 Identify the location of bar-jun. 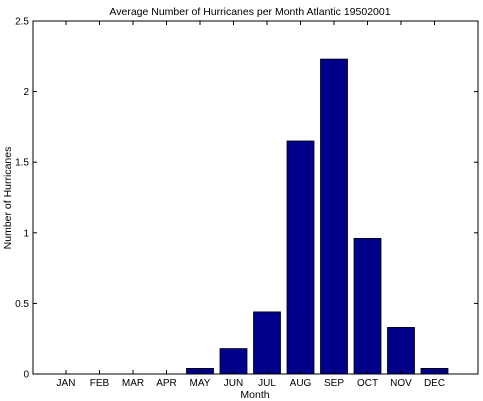
(233, 361).